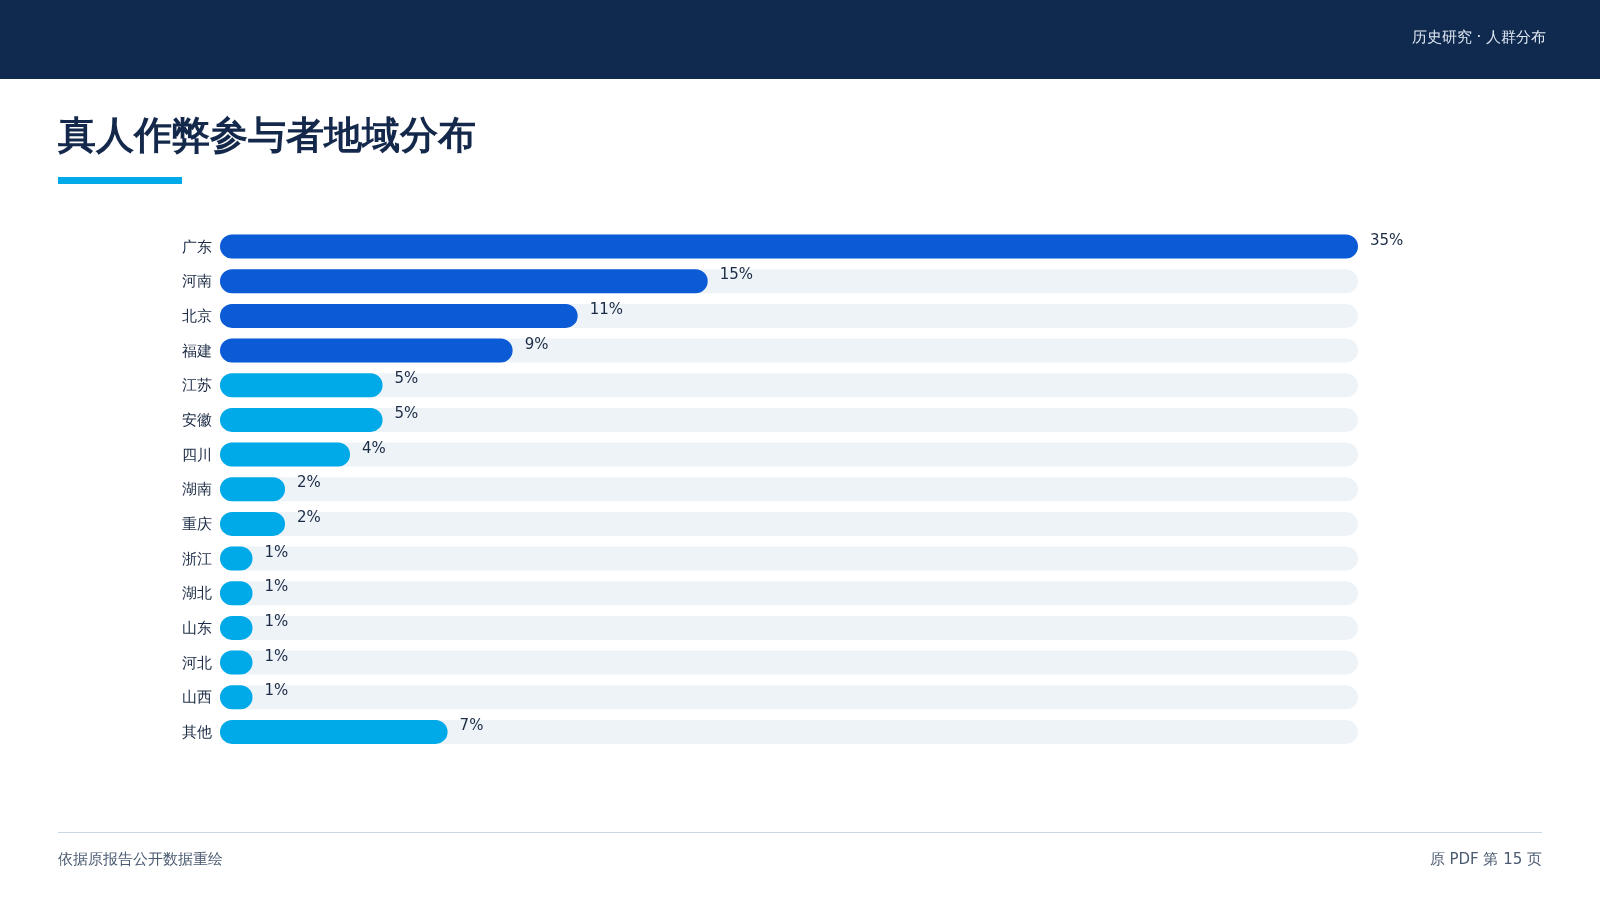 The width and height of the screenshot is (1600, 900). Describe the element at coordinates (197, 593) in the screenshot. I see `y-tick-label: 湖北` at that location.